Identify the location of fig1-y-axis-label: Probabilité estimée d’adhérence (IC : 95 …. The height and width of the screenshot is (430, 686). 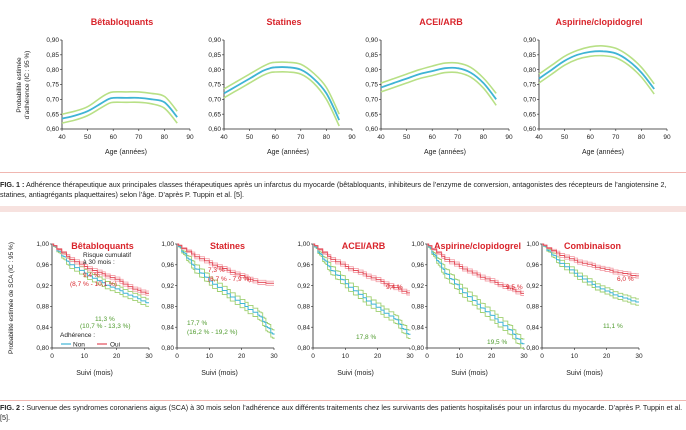
(23, 85).